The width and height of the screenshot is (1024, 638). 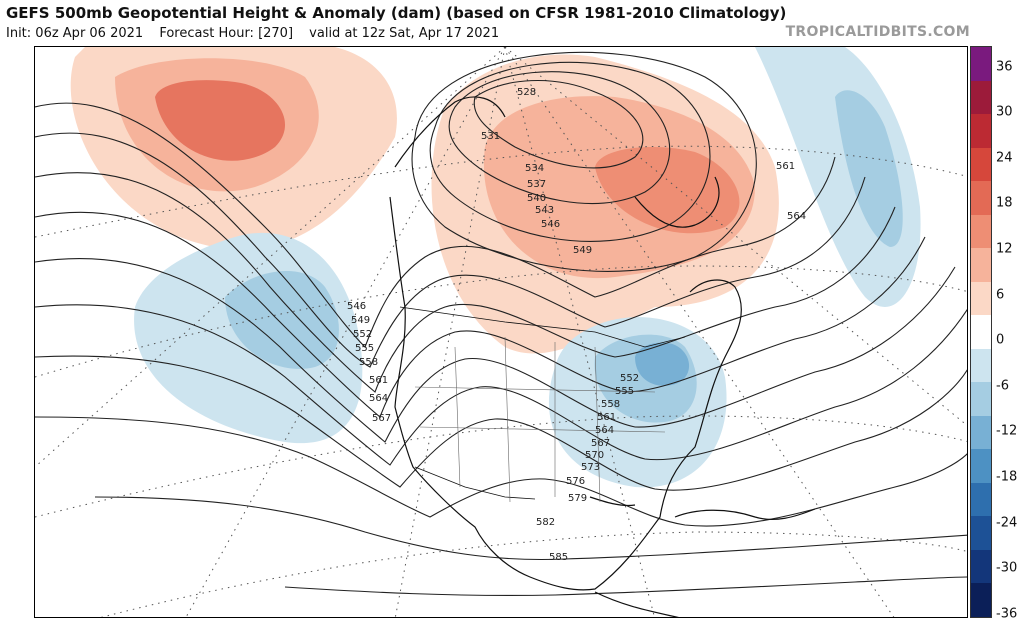 What do you see at coordinates (1007, 523) in the screenshot?
I see `colorbar-tick-label: -24` at bounding box center [1007, 523].